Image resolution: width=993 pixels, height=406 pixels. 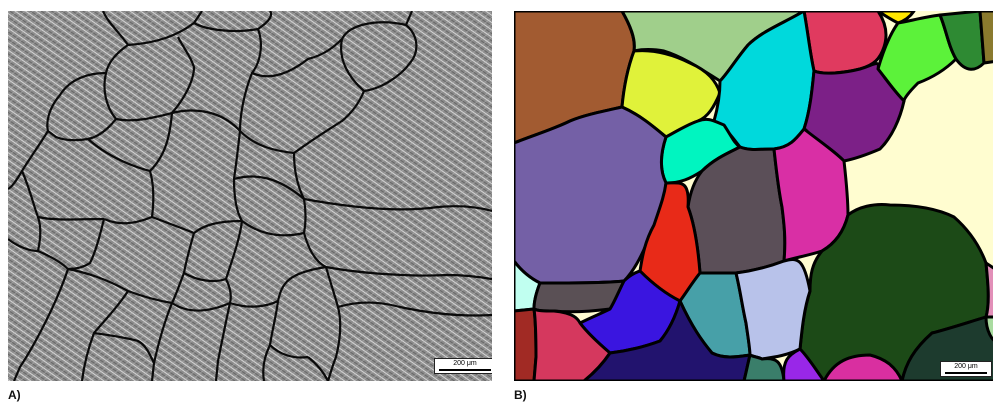 I want to click on panel-b-caption: B), so click(x=520, y=395).